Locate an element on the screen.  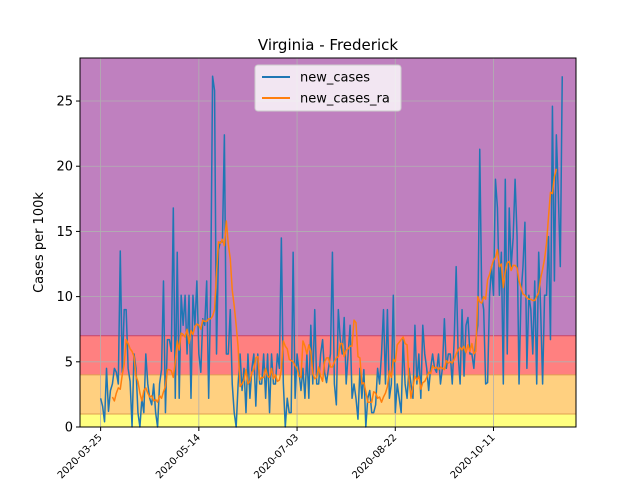
y-tick-label: 15 is located at coordinates (64, 232).